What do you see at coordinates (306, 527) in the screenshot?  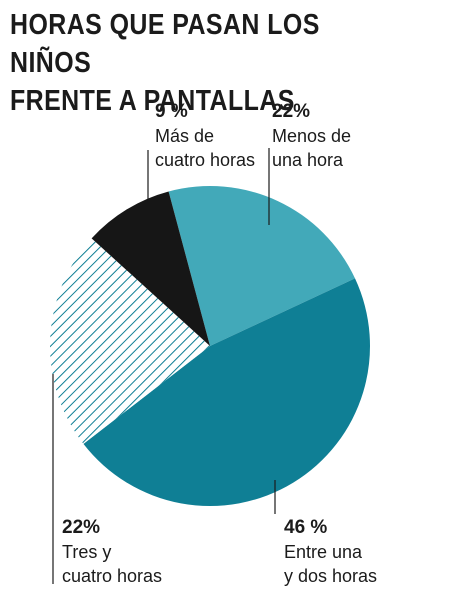 I see `slice-percent: 46 %` at bounding box center [306, 527].